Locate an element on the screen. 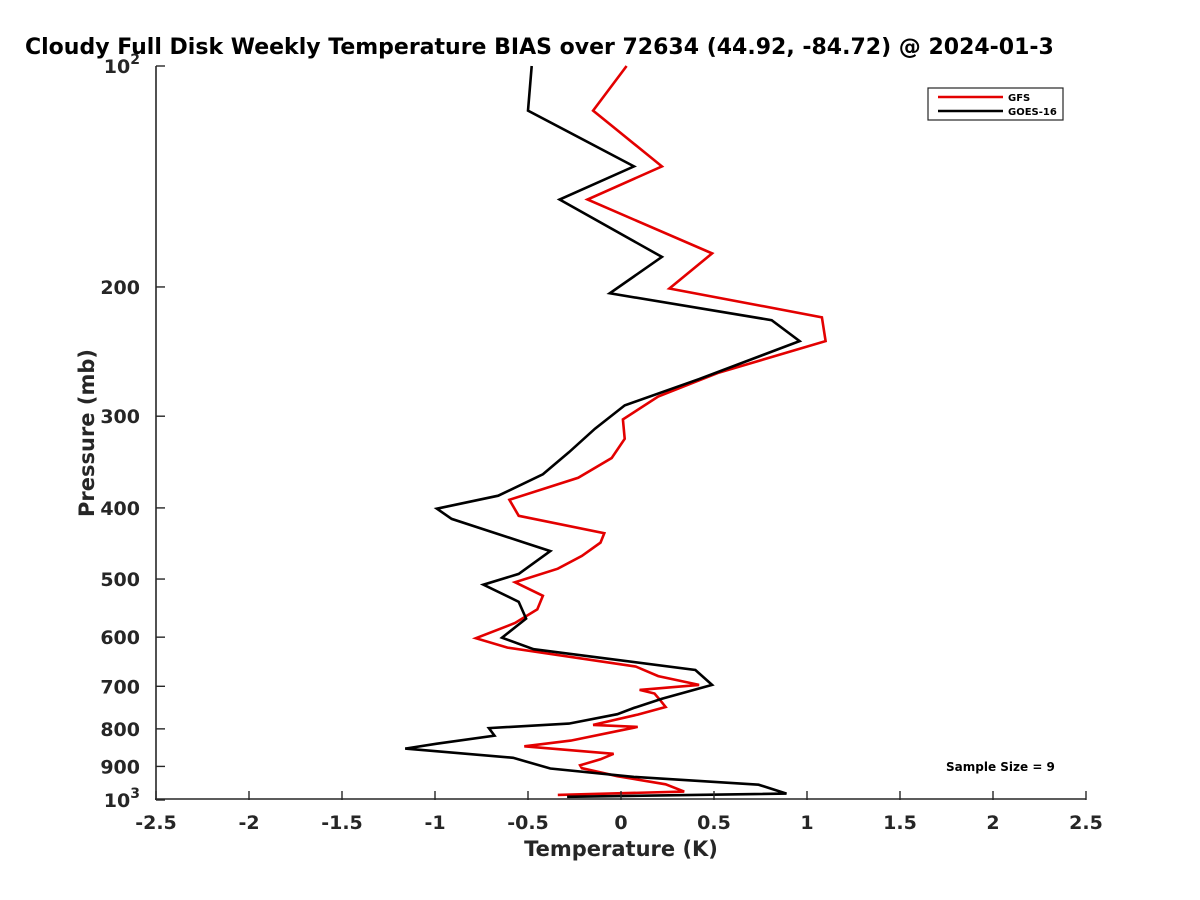 This screenshot has height=900, width=1200. y-tick-label: 300 is located at coordinates (120, 417).